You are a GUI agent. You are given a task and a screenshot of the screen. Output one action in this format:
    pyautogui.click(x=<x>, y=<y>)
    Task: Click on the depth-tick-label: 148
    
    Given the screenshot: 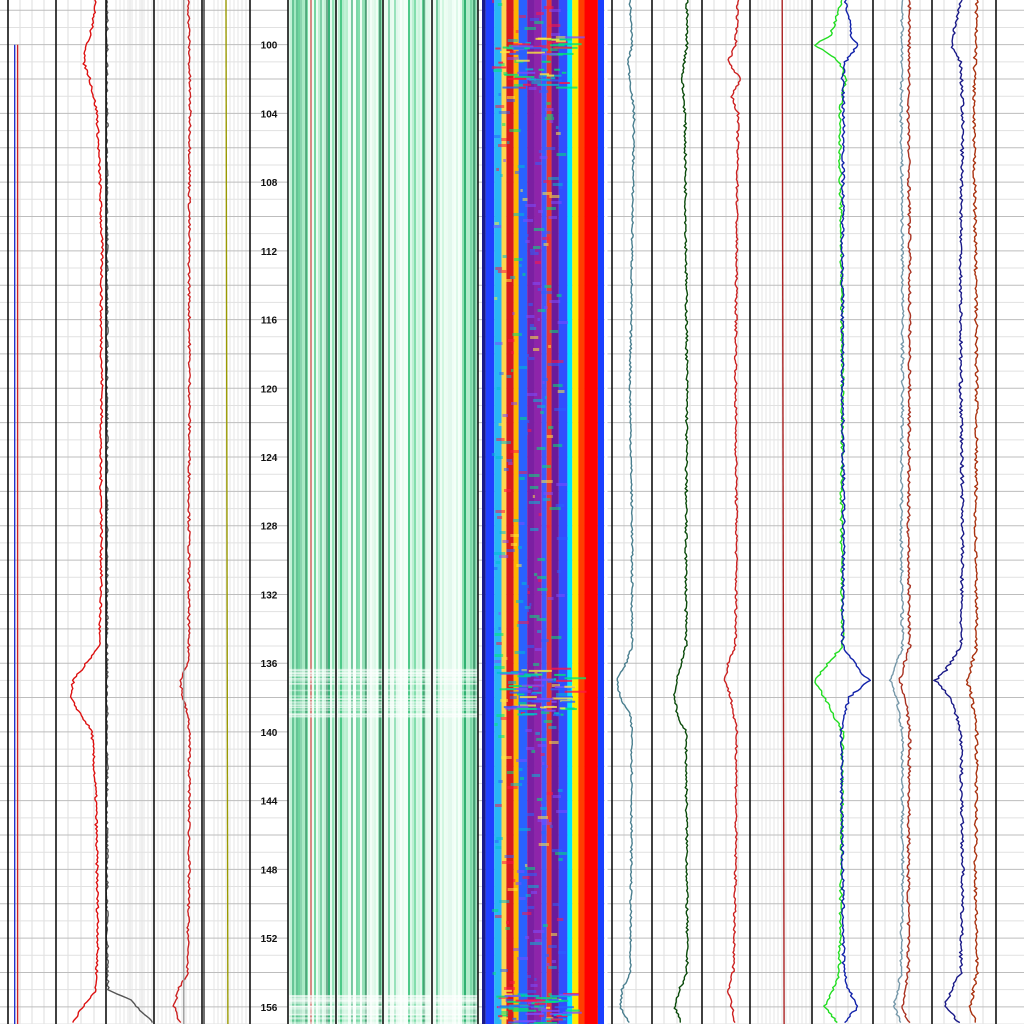 What is the action you would take?
    pyautogui.click(x=269, y=870)
    